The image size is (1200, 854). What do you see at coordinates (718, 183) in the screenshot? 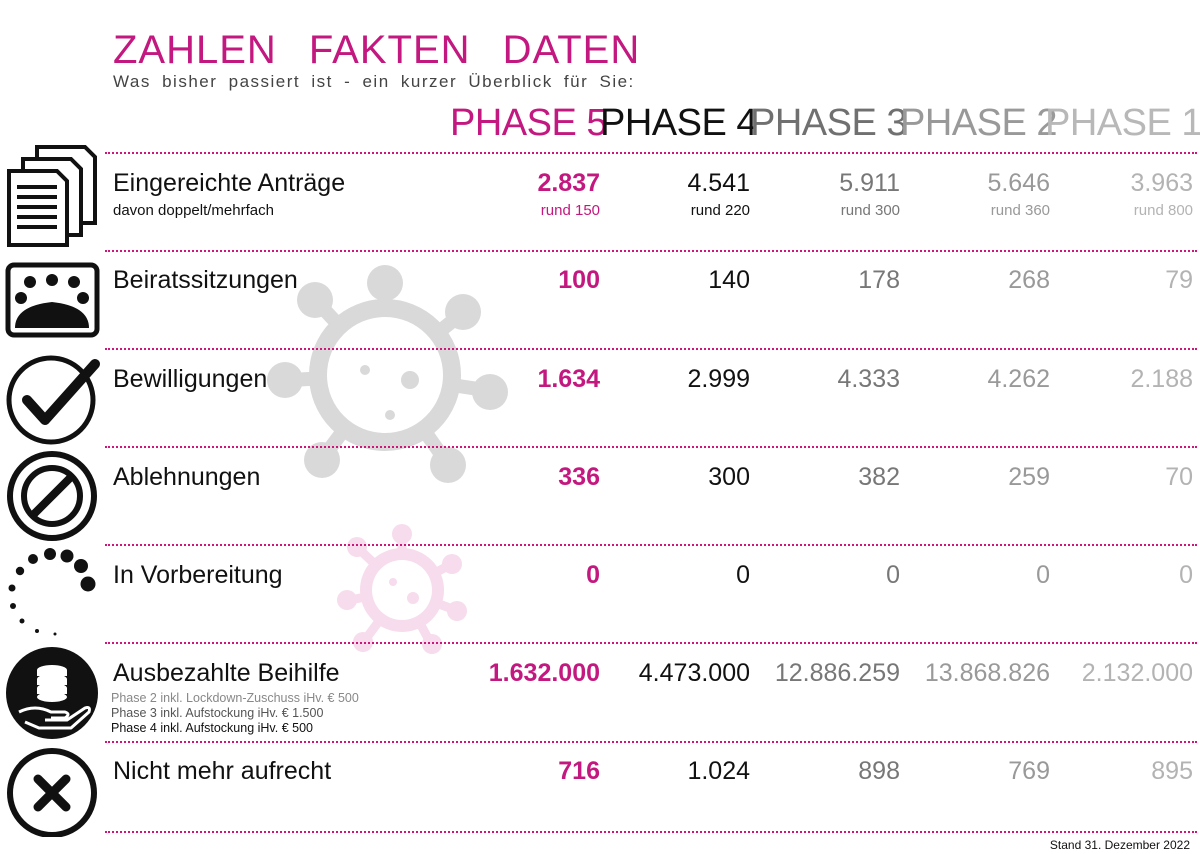
I see `value-antraege-phase4: 4.541` at bounding box center [718, 183].